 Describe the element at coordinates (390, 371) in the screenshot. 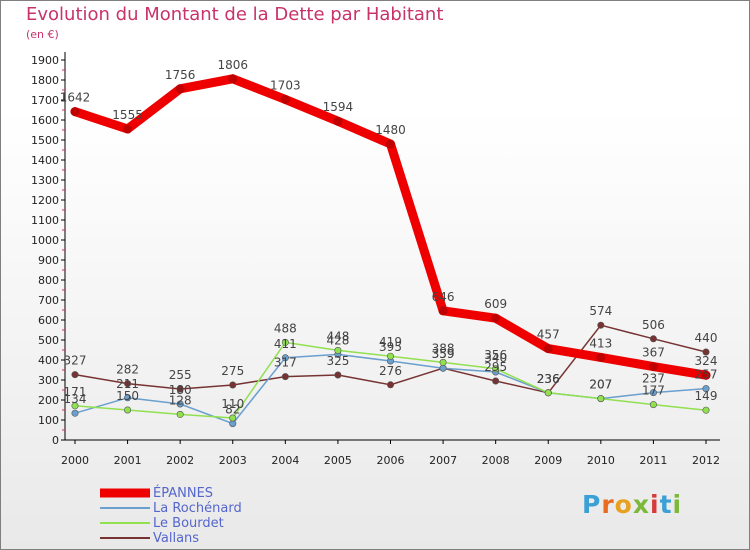

I see `data-label: 276` at that location.